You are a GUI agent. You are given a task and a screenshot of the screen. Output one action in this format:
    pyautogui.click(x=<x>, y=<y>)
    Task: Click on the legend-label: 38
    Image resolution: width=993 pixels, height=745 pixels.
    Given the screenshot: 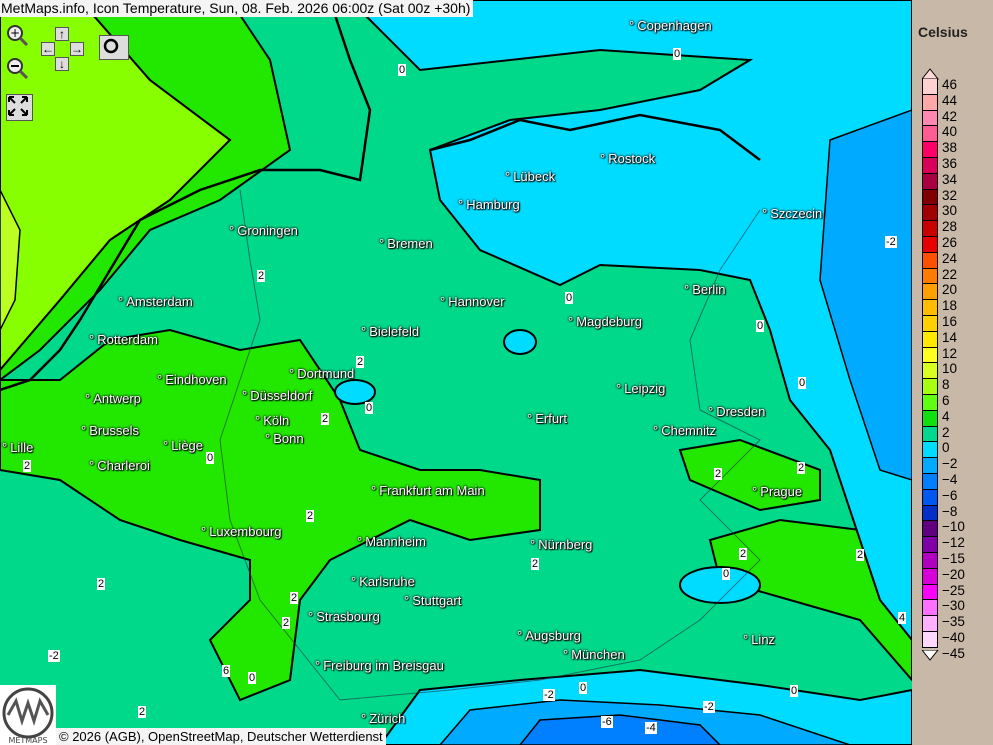 What is the action you would take?
    pyautogui.click(x=950, y=148)
    